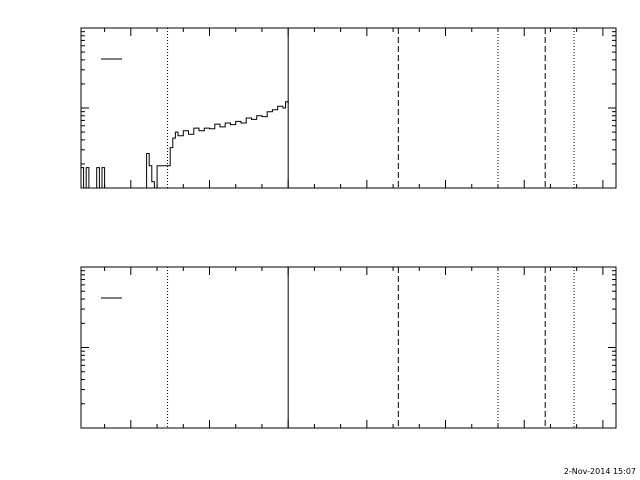 The image size is (640, 480). Describe the element at coordinates (600, 471) in the screenshot. I see `timestamp-stamp: 2-Nov-2014 15:07` at that location.